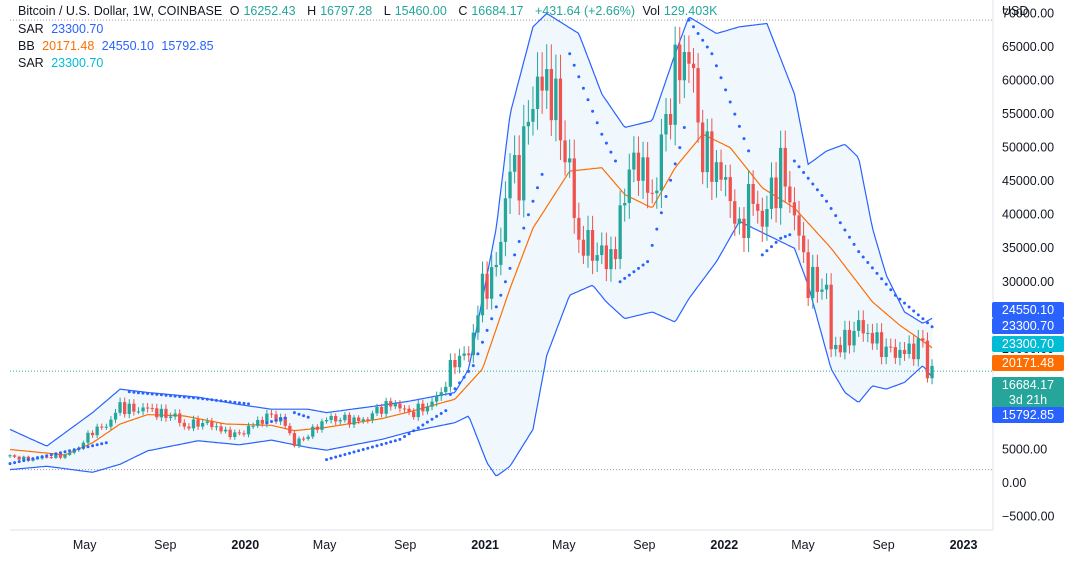 The width and height of the screenshot is (1080, 562). I want to click on last-price-value: 16684.17, so click(1028, 385).